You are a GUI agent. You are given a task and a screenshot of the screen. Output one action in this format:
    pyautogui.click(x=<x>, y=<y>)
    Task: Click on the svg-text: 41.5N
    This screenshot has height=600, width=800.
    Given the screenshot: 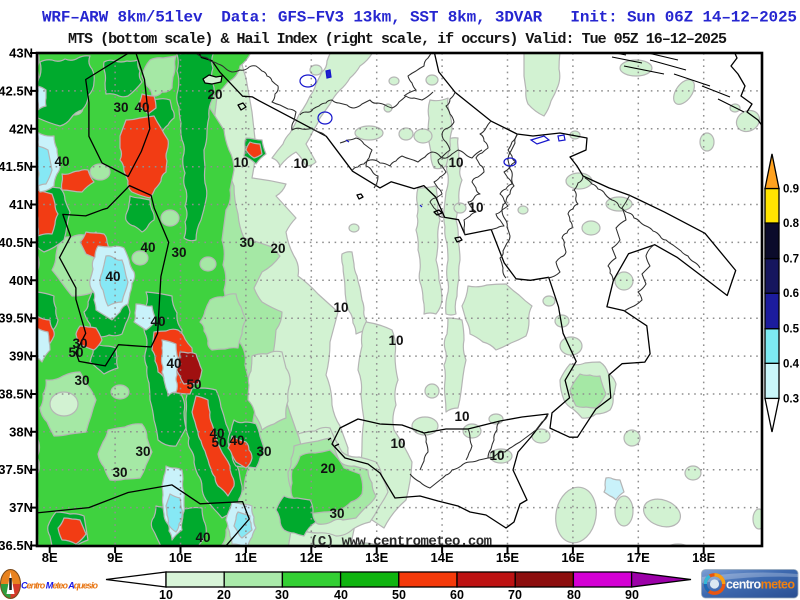 What is the action you would take?
    pyautogui.click(x=16, y=166)
    